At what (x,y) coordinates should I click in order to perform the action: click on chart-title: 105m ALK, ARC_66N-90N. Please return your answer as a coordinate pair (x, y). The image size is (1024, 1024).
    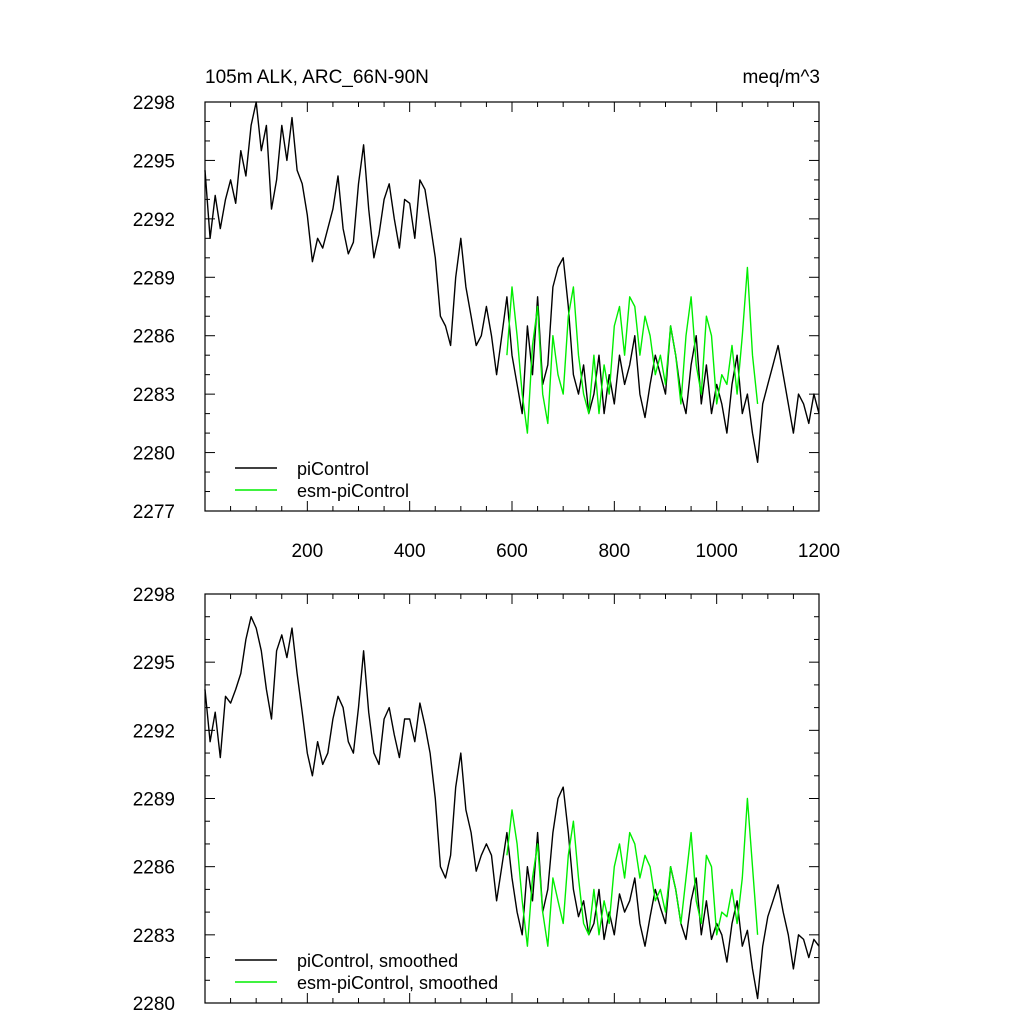
    Looking at the image, I should click on (317, 77).